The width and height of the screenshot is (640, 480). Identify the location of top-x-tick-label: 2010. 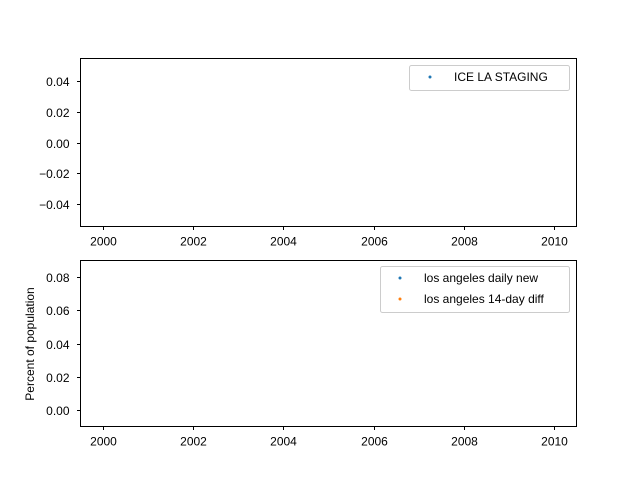
(554, 242).